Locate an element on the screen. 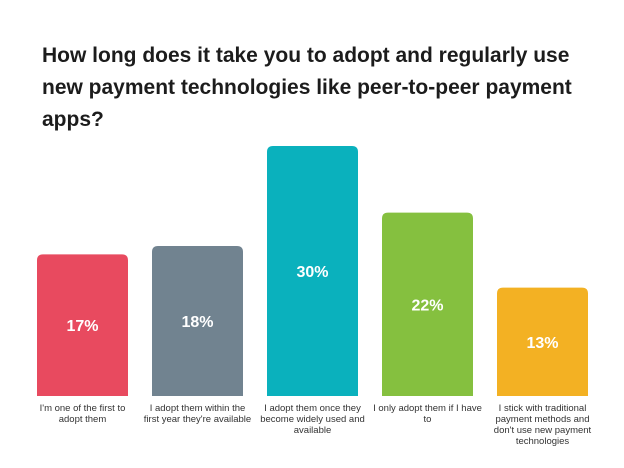 The image size is (624, 468). bar-value-label-5: 13% is located at coordinates (542, 343).